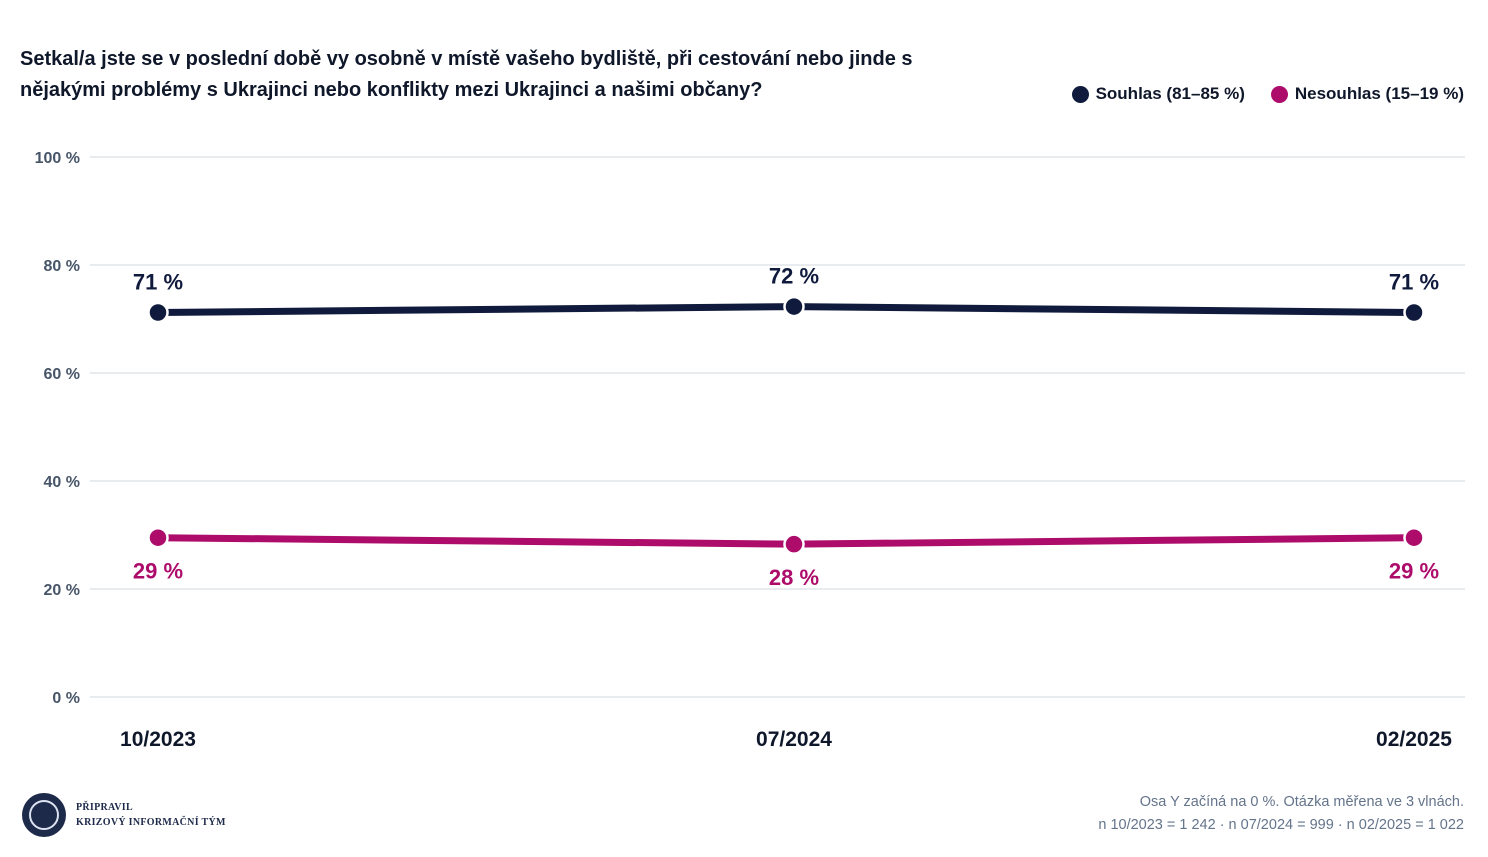 This screenshot has width=1488, height=857. What do you see at coordinates (104, 807) in the screenshot?
I see `logo-line-prepared-by: PŘIPRAVIL` at bounding box center [104, 807].